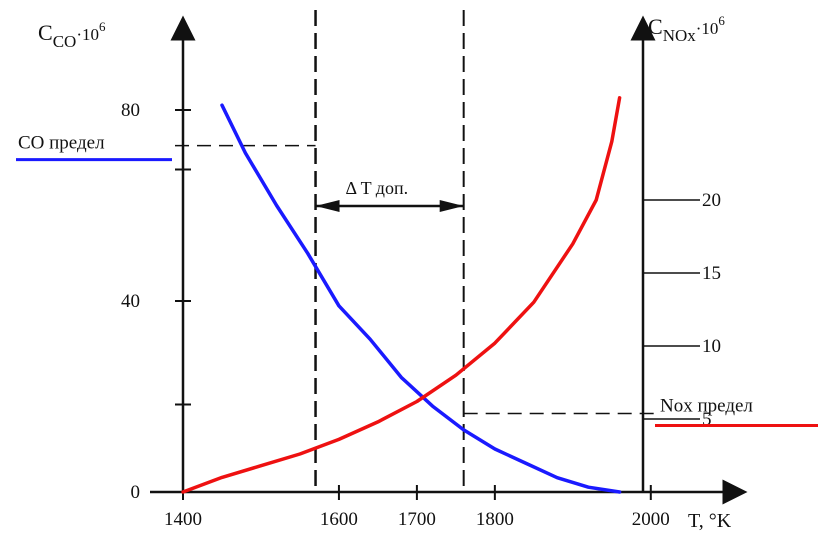 The image size is (820, 534). I want to click on right-axis-tick-label: 20, so click(711, 200).